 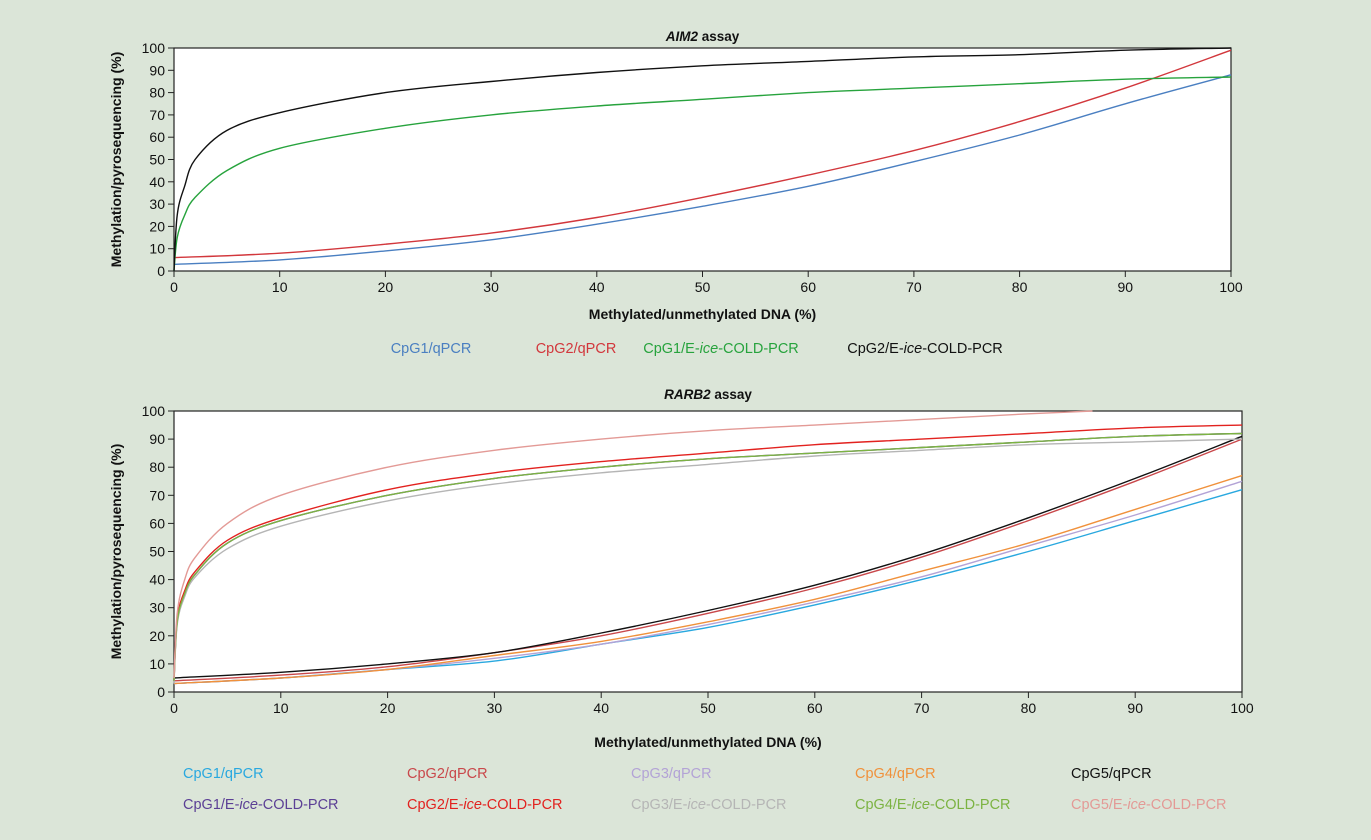 I want to click on chart2-ytick-label: 20, so click(x=157, y=636).